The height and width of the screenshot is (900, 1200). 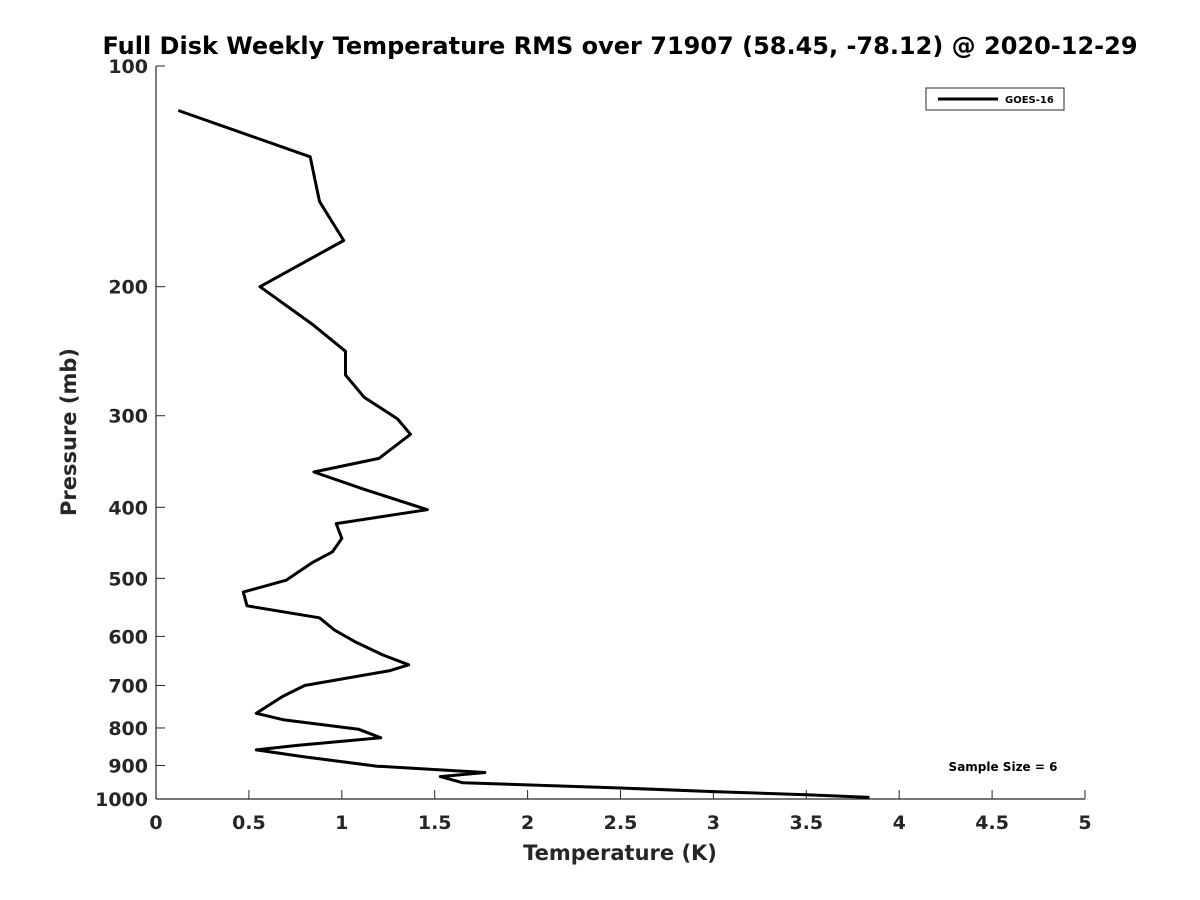 I want to click on y-tick-label: 400, so click(x=128, y=508).